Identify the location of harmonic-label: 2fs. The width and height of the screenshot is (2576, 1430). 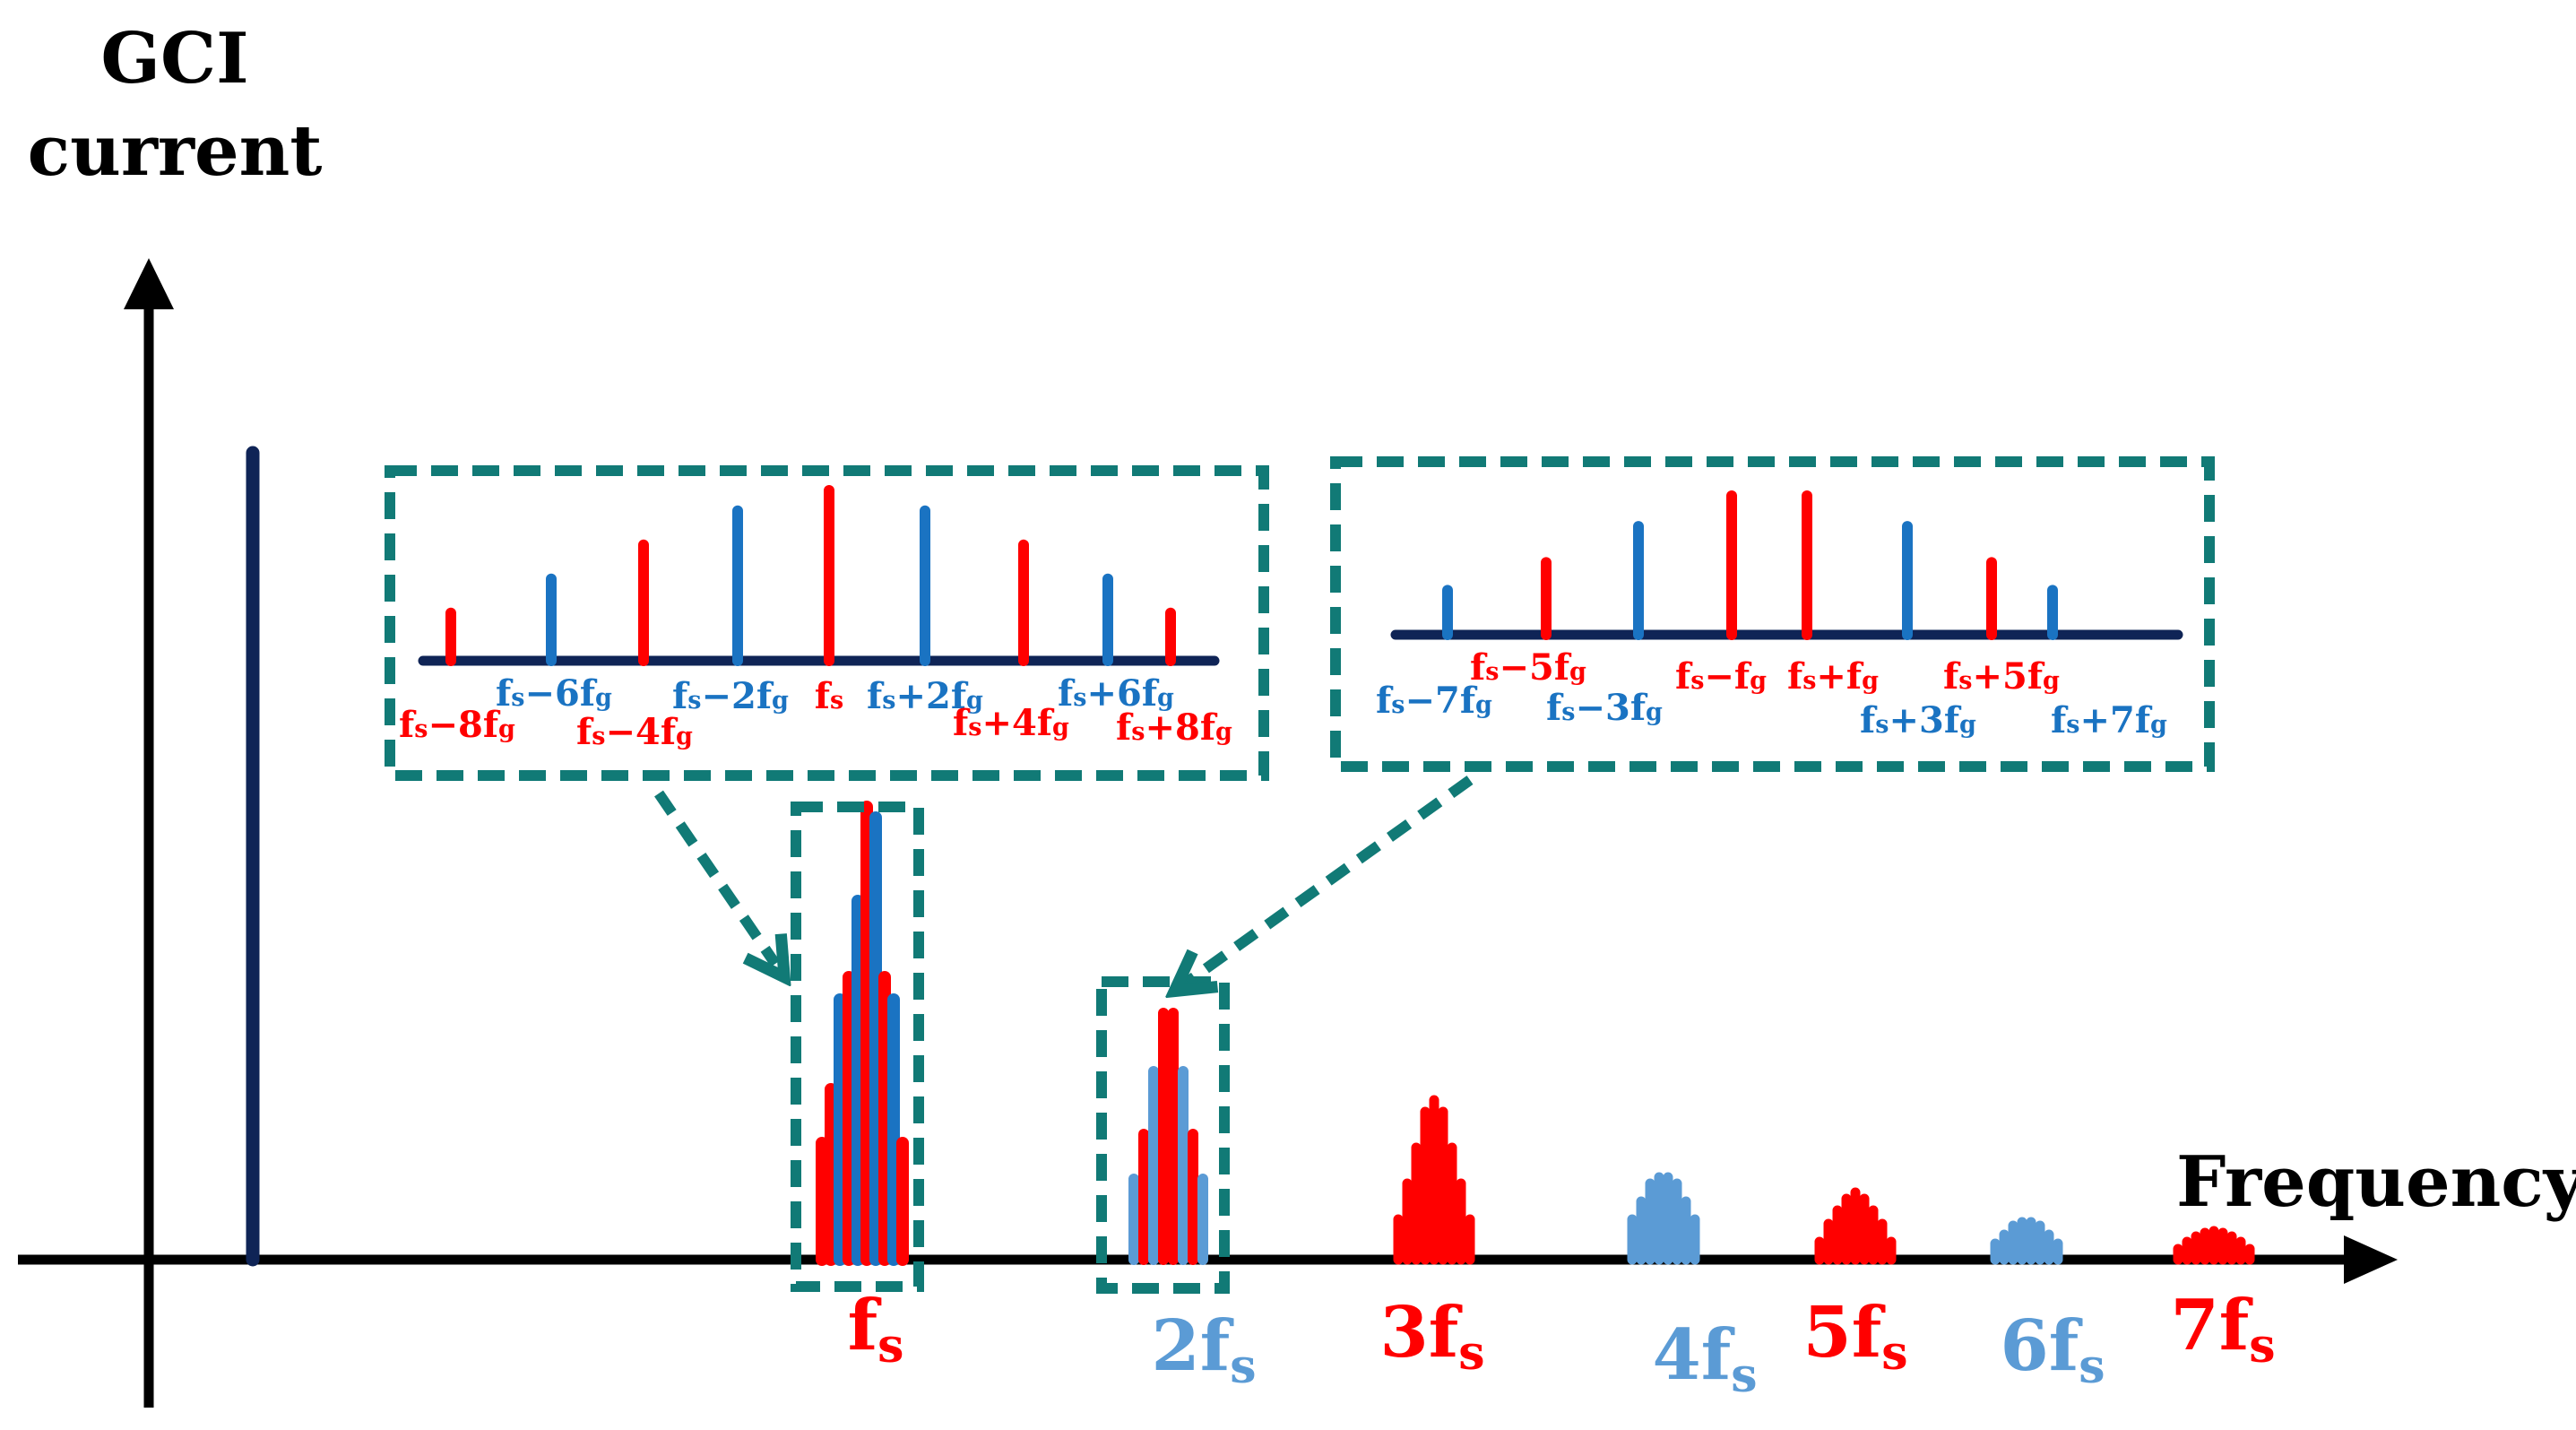
(1203, 1350).